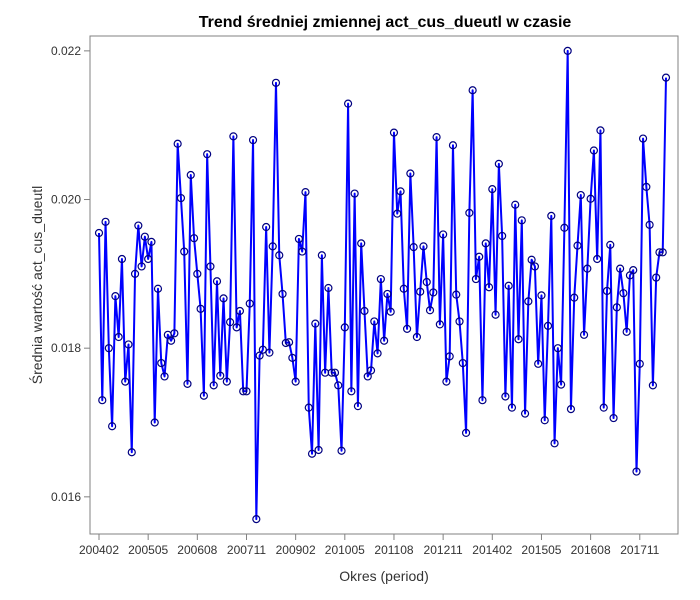  Describe the element at coordinates (148, 550) in the screenshot. I see `x-tick-label: 200505` at that location.